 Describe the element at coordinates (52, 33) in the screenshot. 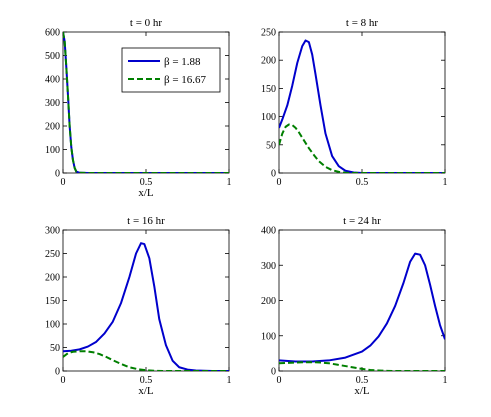

I see `y-tick-label: 600` at that location.